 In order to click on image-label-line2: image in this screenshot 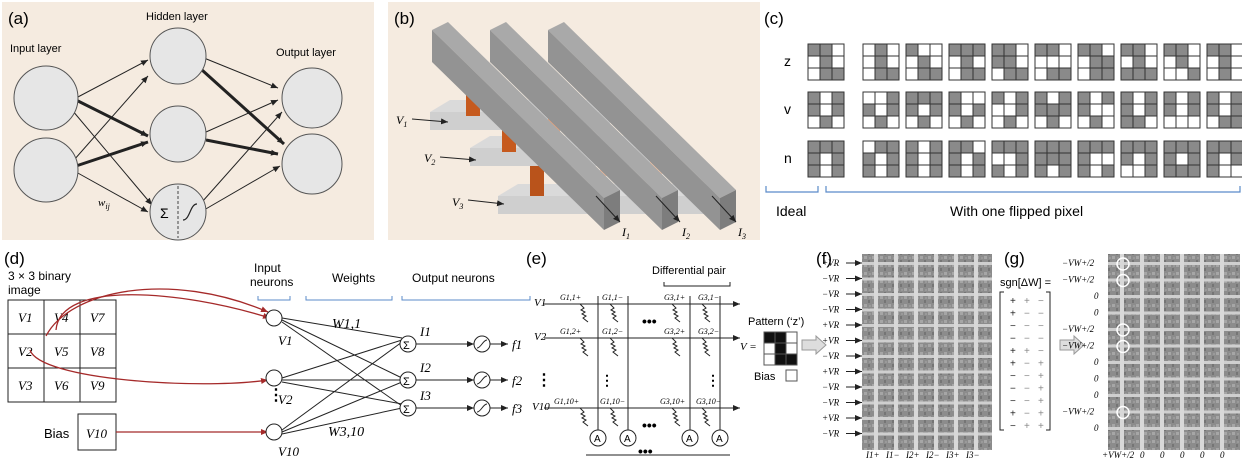, I will do `click(24, 290)`.